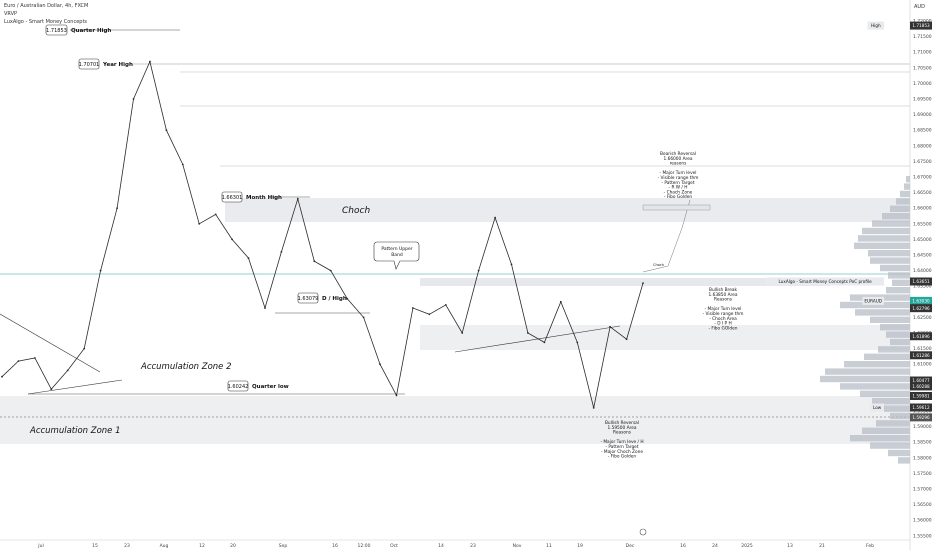  What do you see at coordinates (679, 164) in the screenshot?
I see `bearish-reversal-note-line: reasons` at bounding box center [679, 164].